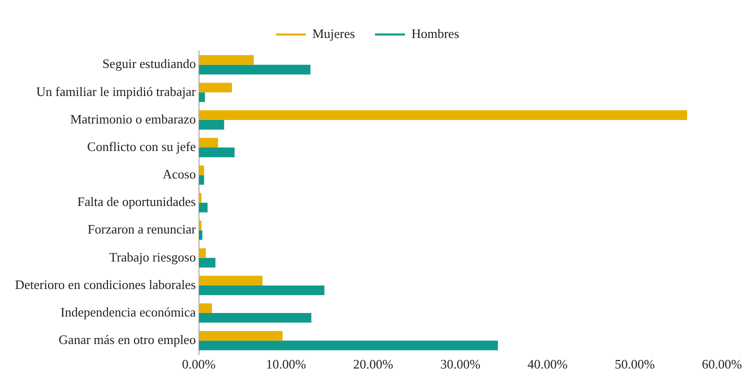  Describe the element at coordinates (136, 202) in the screenshot. I see `y-tick-label: Falta de oportunidades` at that location.